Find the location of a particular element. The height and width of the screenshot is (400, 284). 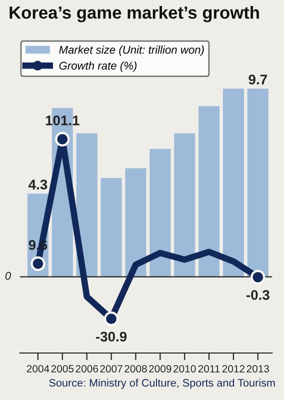

data-label: -30.9 is located at coordinates (111, 337).